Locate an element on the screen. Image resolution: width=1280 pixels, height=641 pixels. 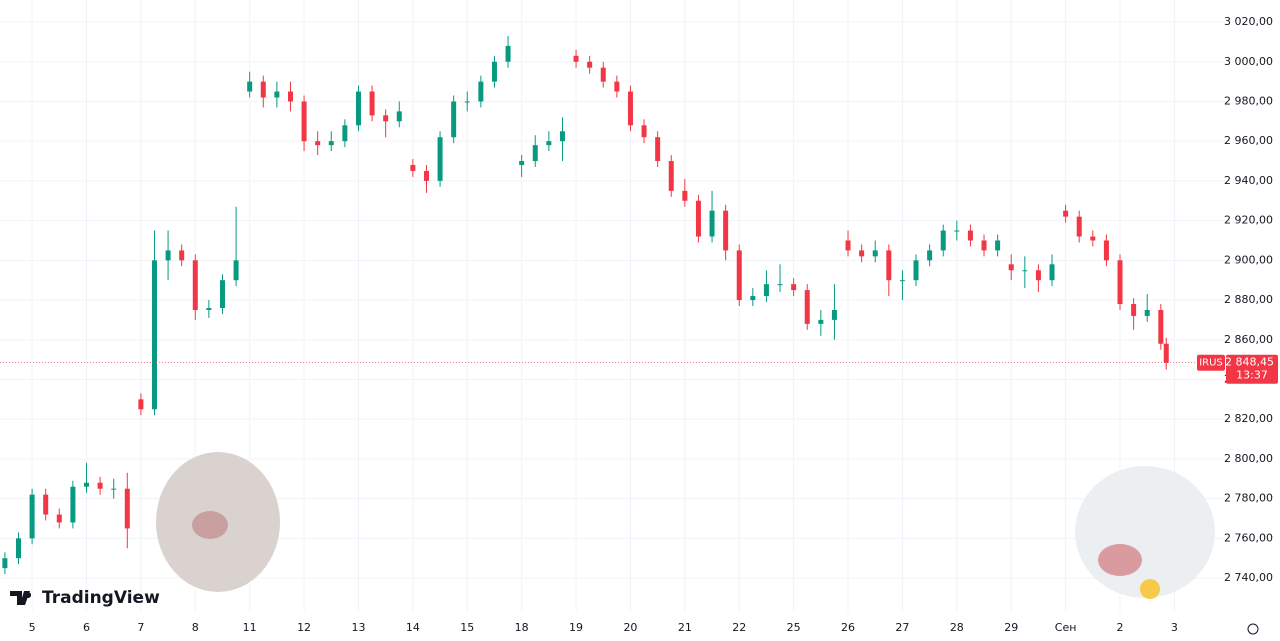
x-tick-label: 29 is located at coordinates (1011, 627).